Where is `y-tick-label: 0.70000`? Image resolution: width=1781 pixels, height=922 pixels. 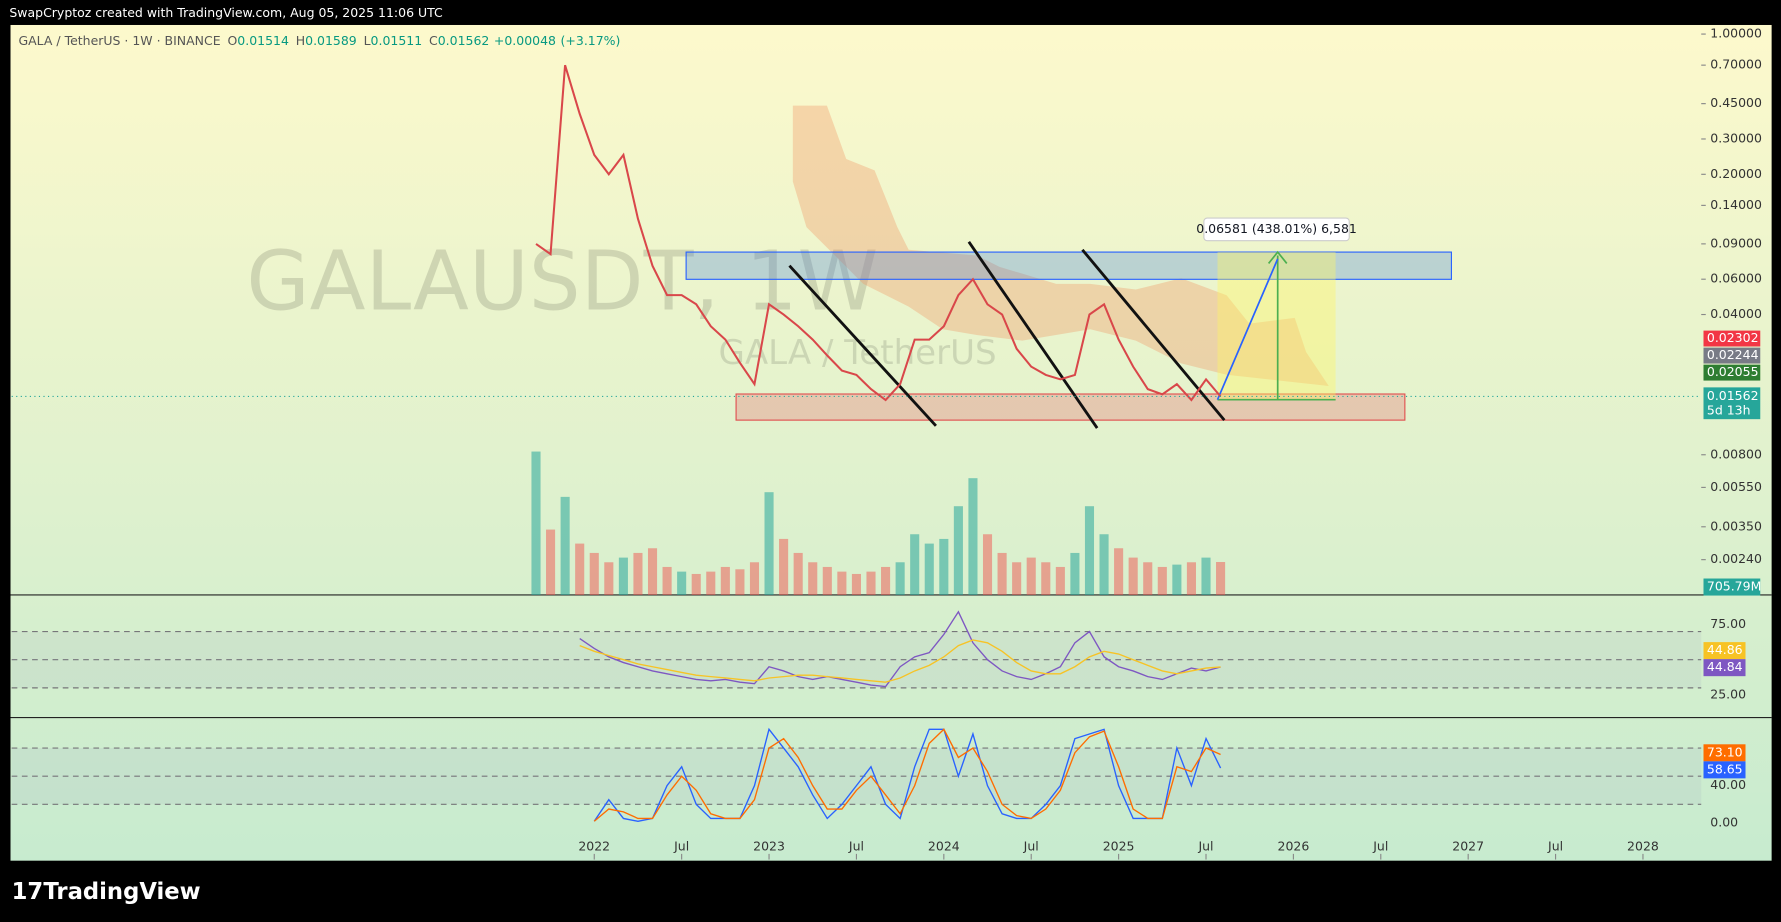 y-tick-label: 0.70000 is located at coordinates (1736, 64).